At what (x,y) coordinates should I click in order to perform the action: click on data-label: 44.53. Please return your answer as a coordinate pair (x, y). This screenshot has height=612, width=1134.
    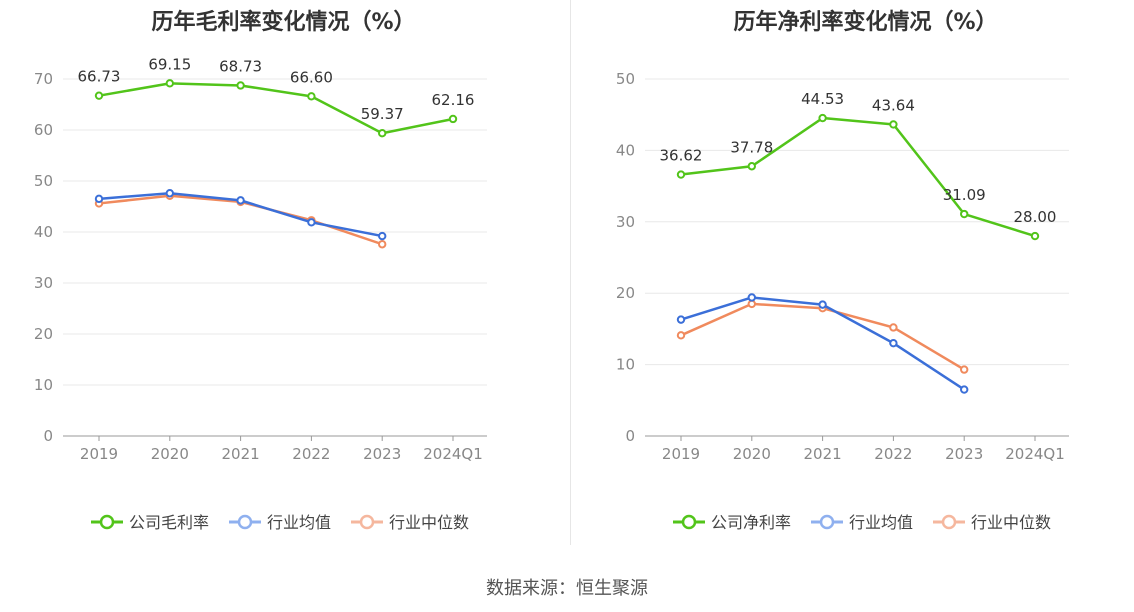
    Looking at the image, I should click on (822, 99).